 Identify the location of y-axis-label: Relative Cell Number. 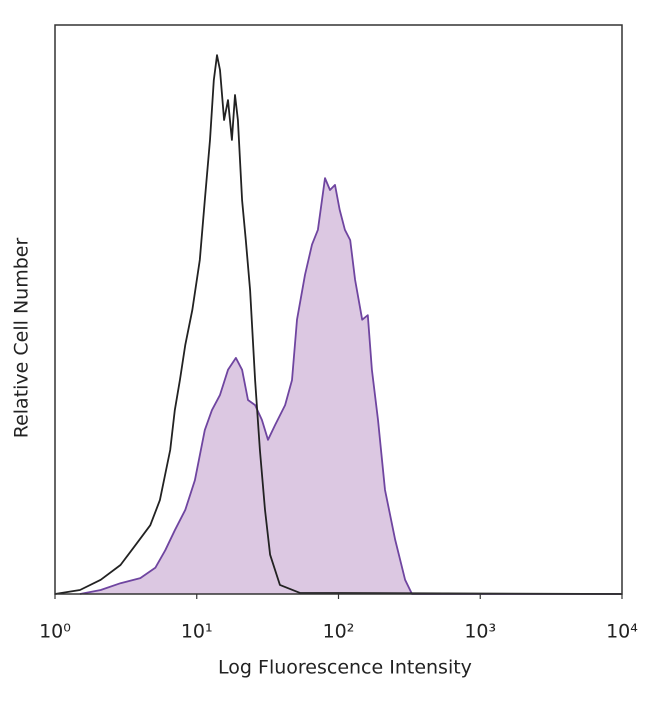
(22, 338).